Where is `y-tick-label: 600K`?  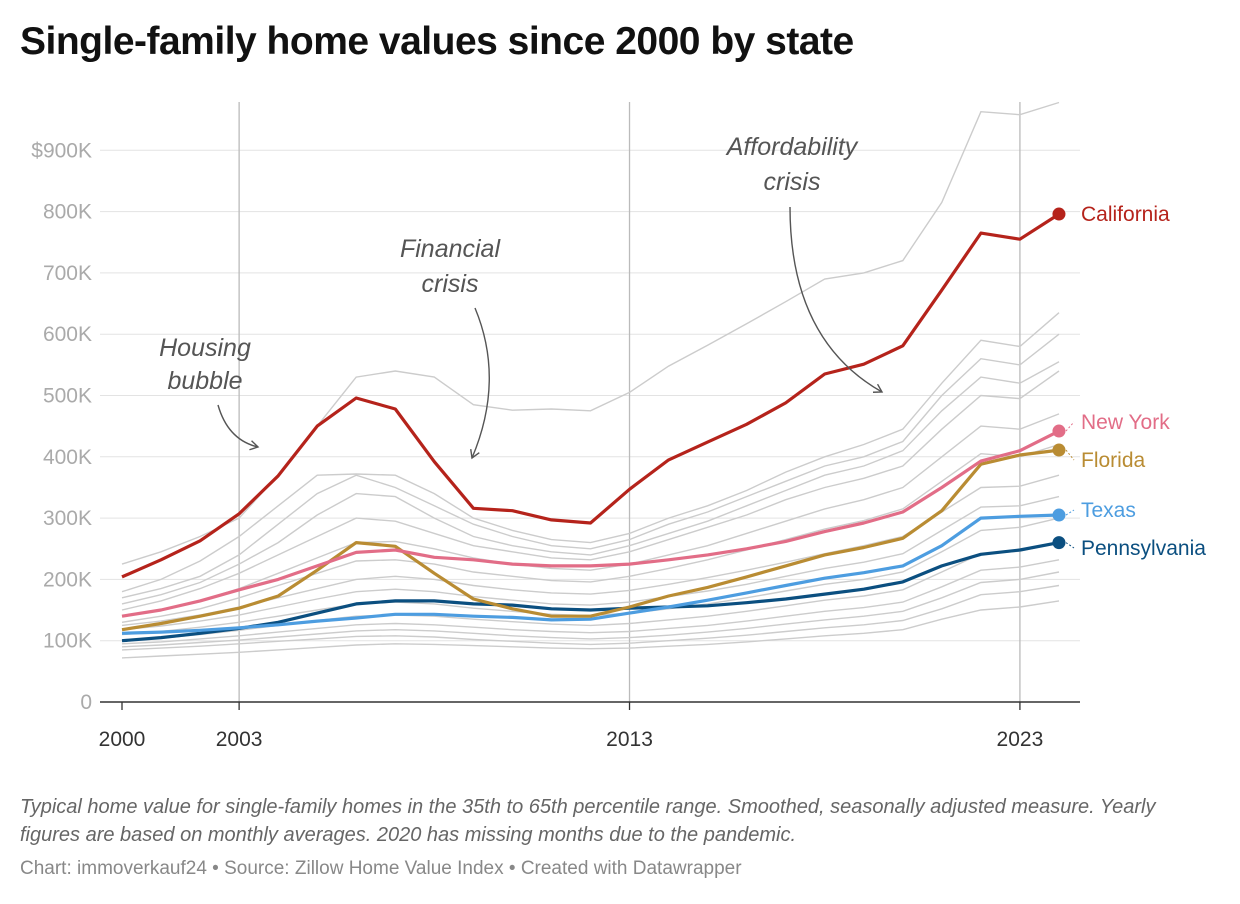
y-tick-label: 600K is located at coordinates (67, 334).